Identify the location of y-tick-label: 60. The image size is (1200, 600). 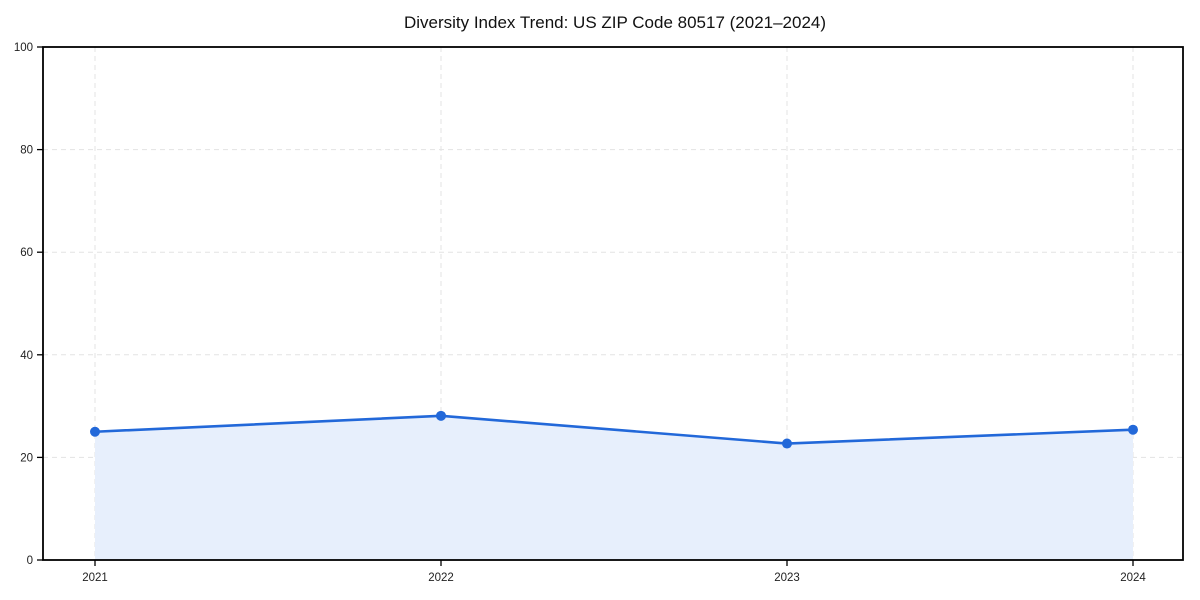
(26, 253).